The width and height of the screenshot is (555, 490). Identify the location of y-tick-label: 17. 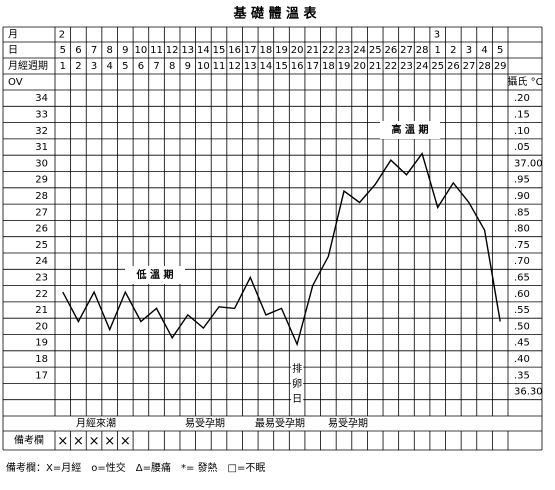
(41, 375).